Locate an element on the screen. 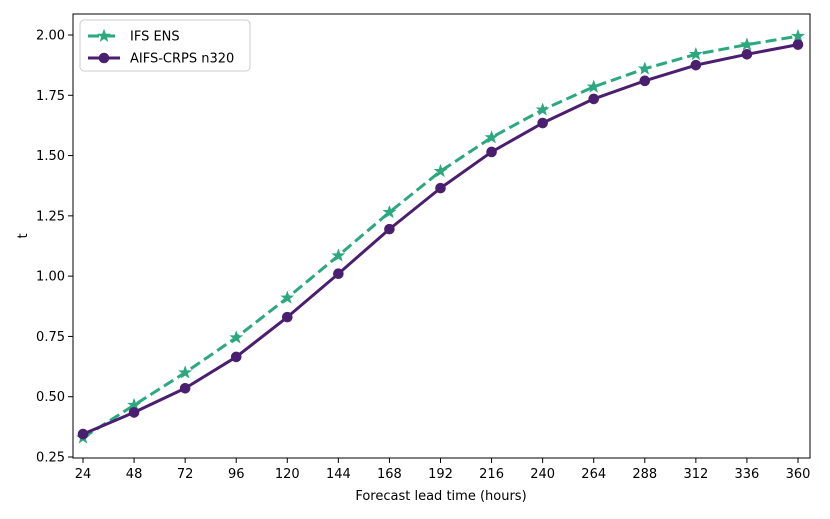  x-tick-label: 288 is located at coordinates (644, 474).